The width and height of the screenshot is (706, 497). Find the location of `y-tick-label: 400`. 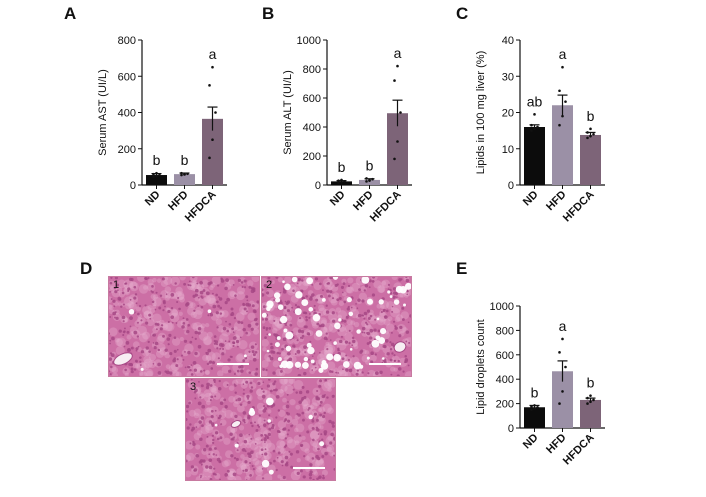

y-tick-label: 400 is located at coordinates (312, 128).